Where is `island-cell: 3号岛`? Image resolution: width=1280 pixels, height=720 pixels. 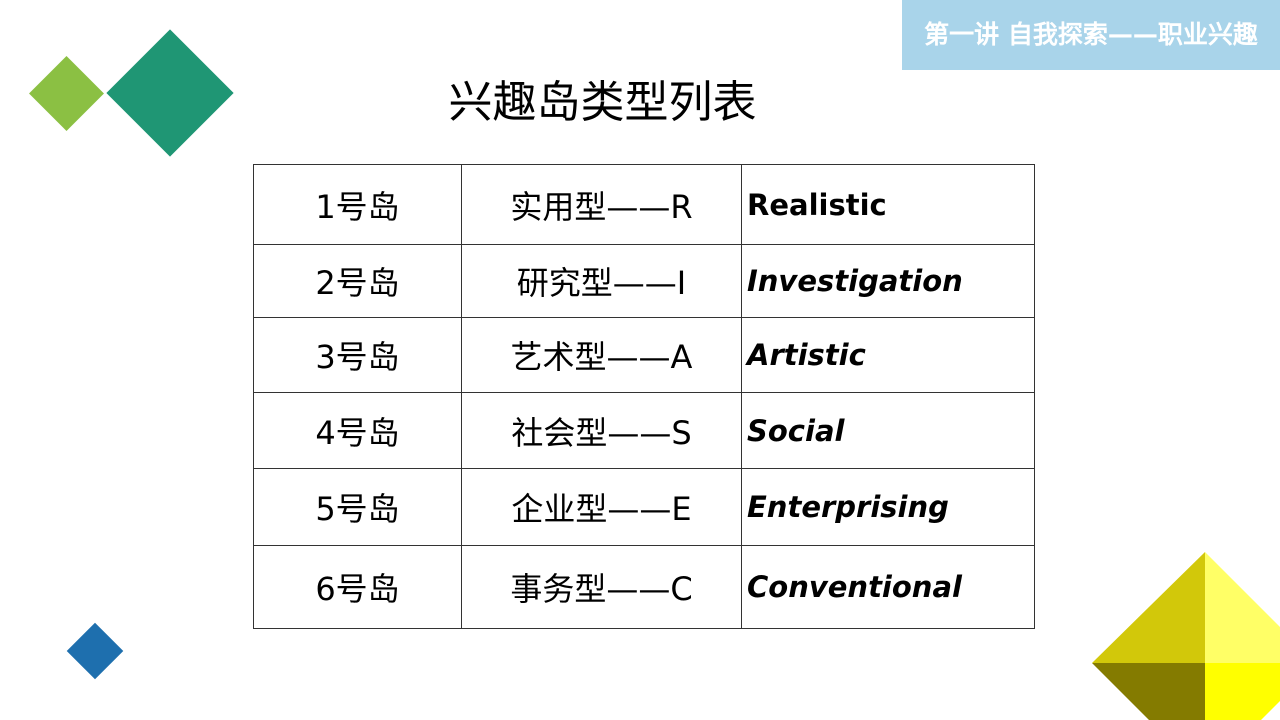
island-cell: 3号岛 is located at coordinates (357, 355).